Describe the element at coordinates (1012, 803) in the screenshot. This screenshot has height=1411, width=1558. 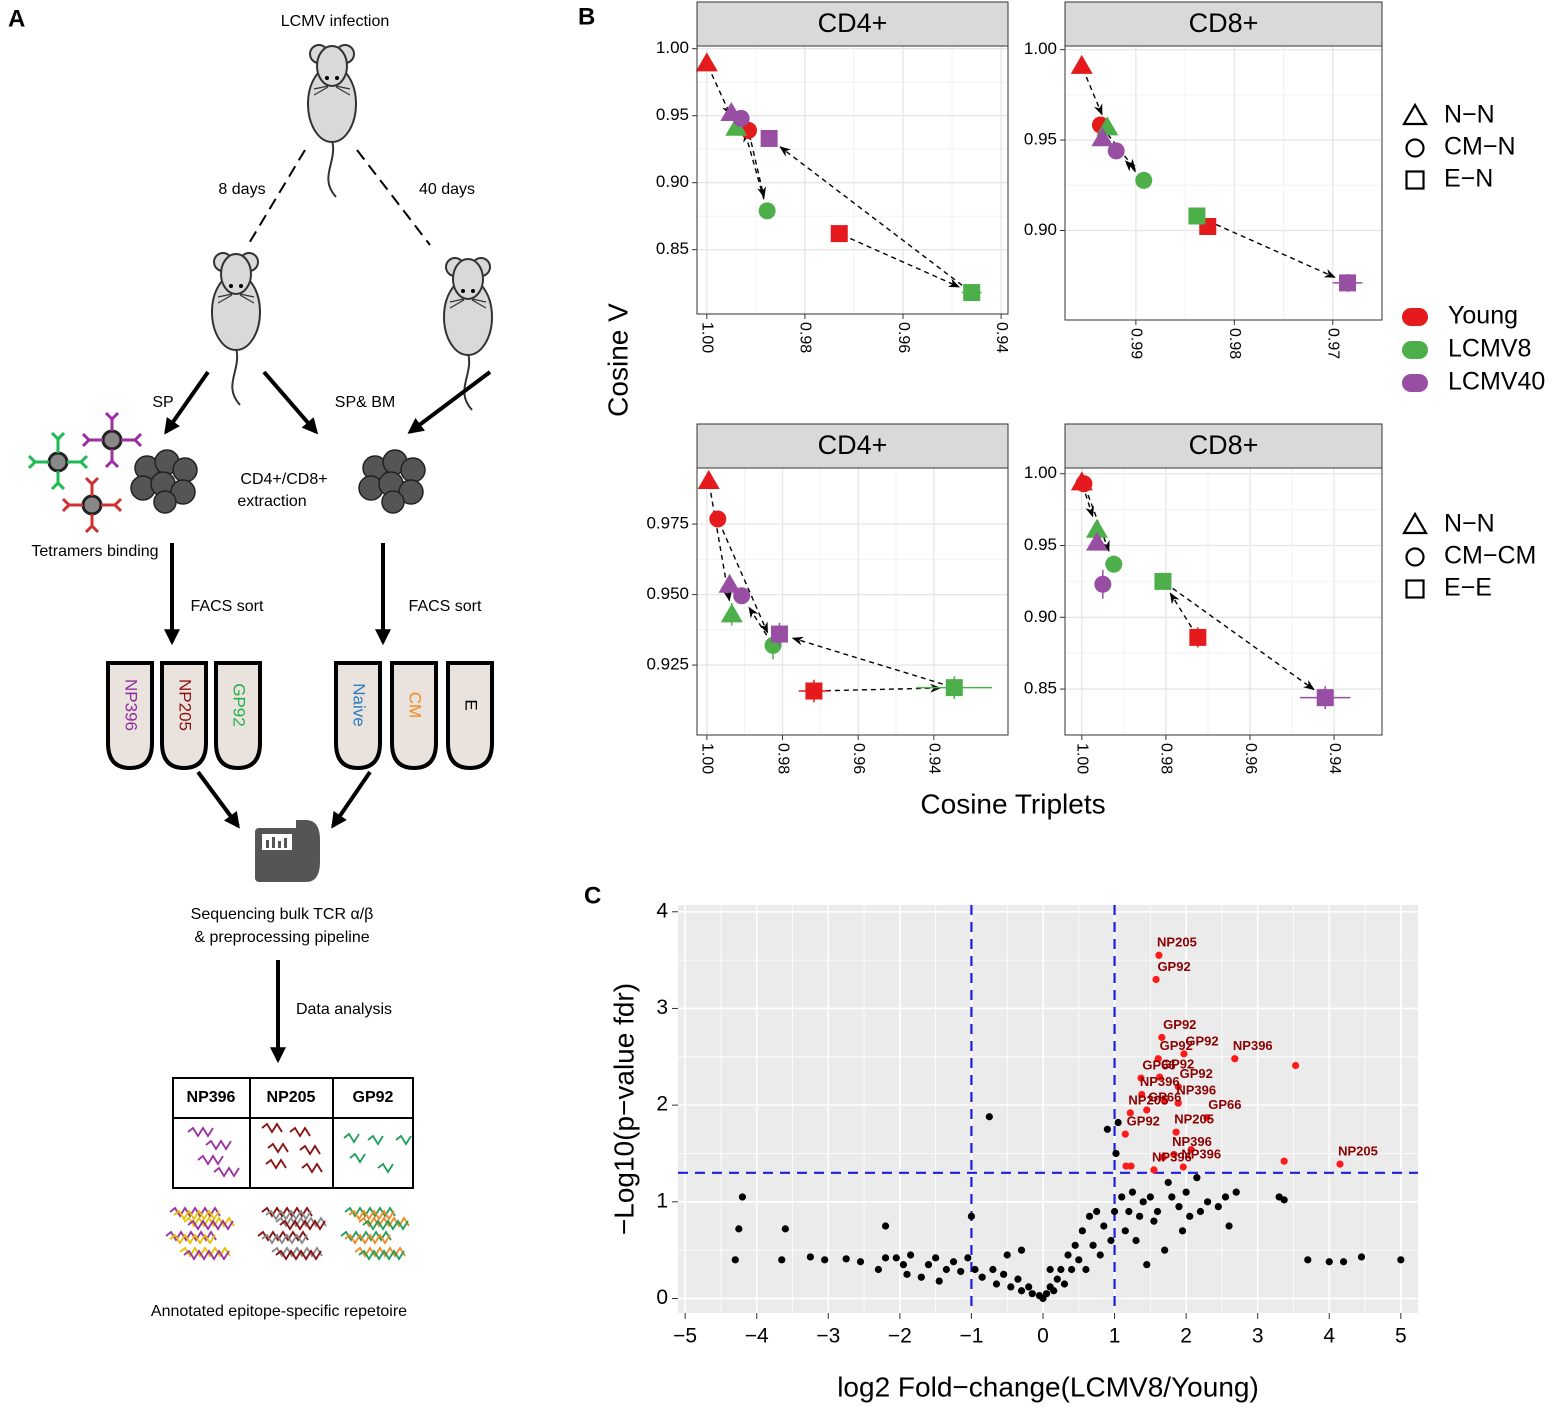
I see `x-axis-label: Cosine Triplets` at that location.